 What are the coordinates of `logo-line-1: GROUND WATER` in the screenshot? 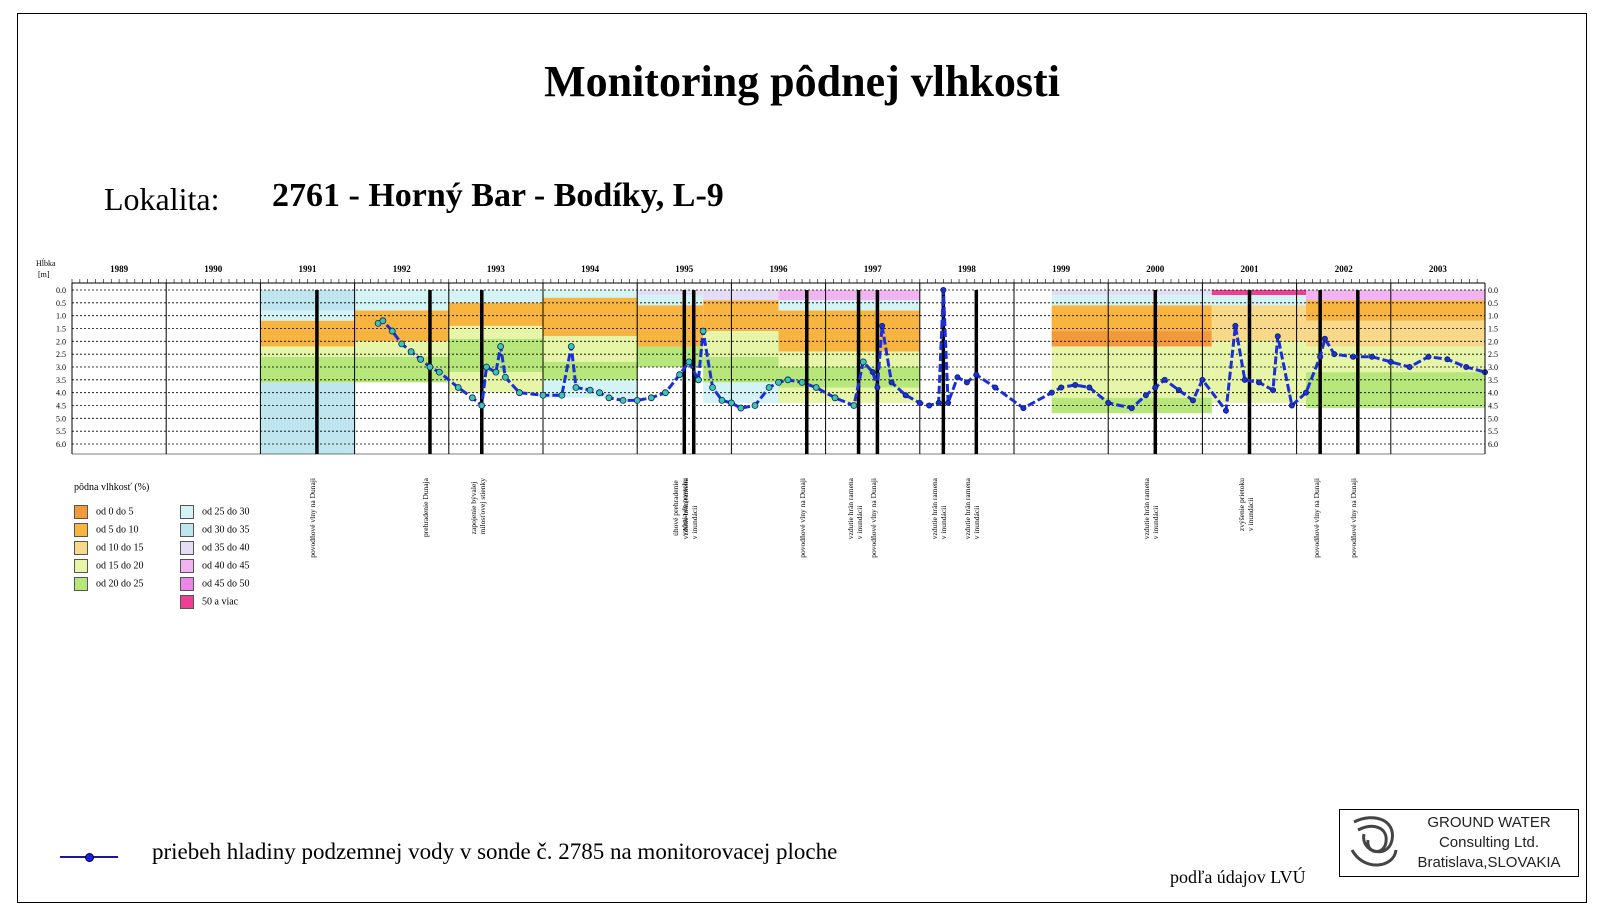 It's located at (1489, 822).